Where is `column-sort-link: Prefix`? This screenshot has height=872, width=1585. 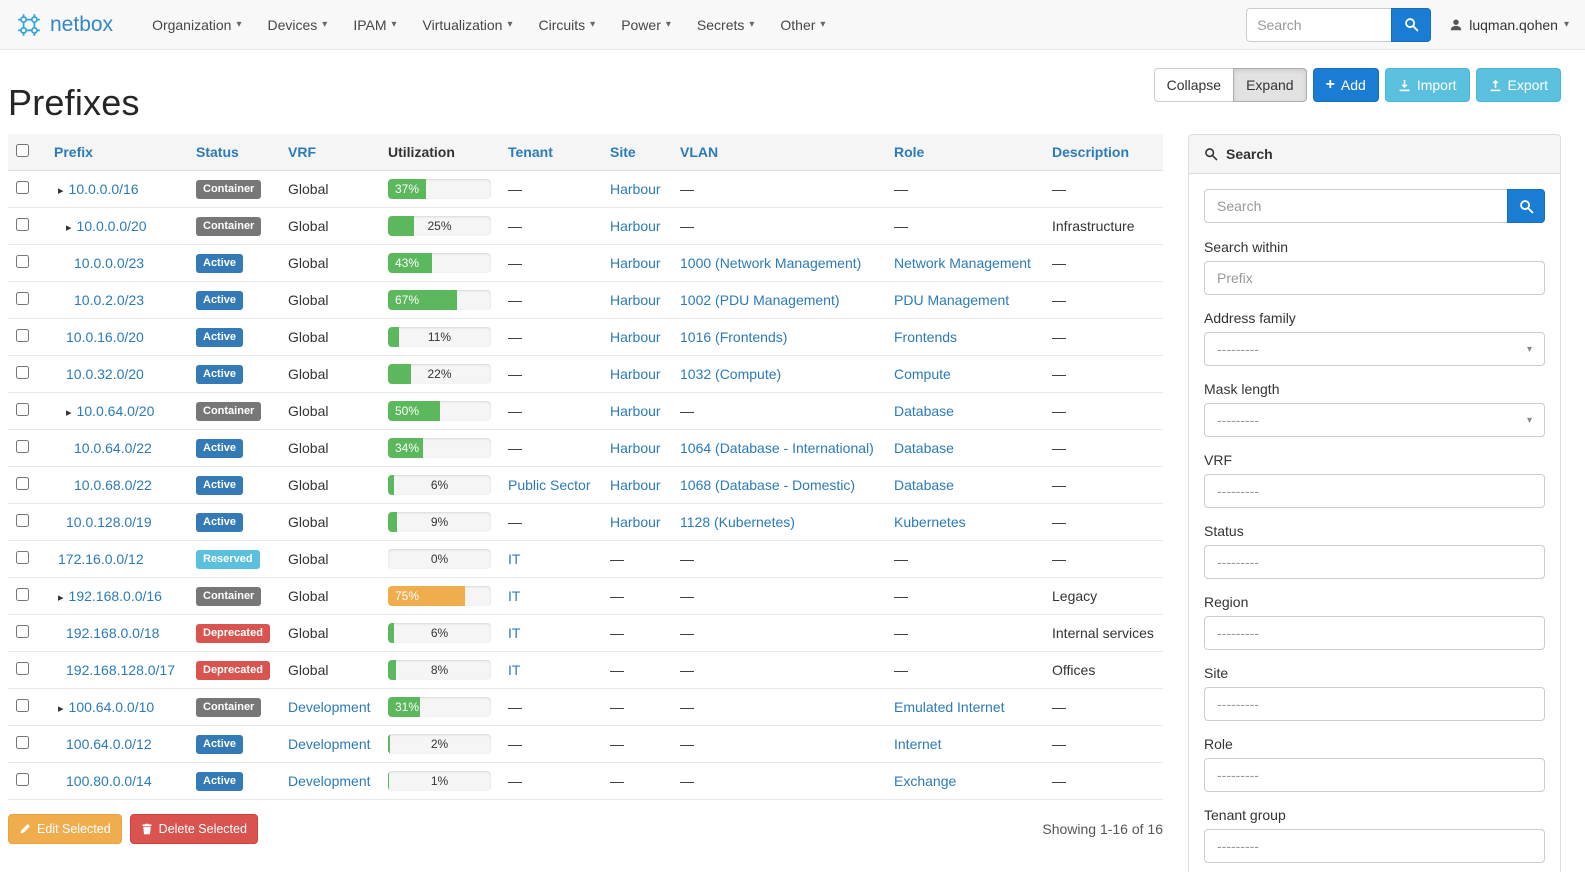 column-sort-link: Prefix is located at coordinates (73, 152).